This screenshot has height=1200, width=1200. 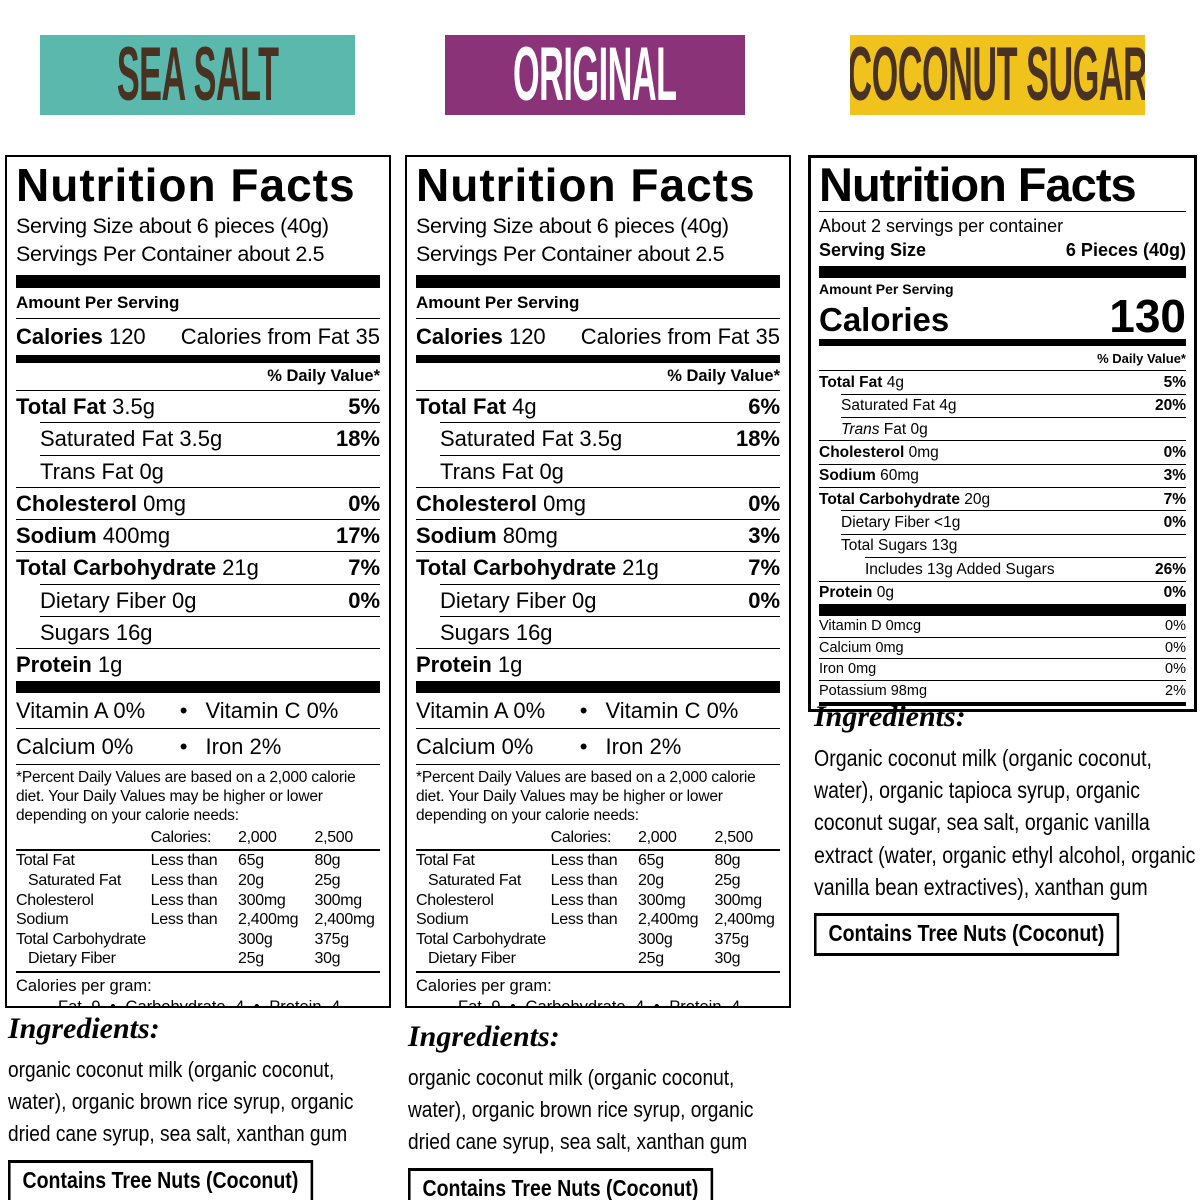 What do you see at coordinates (255, 939) in the screenshot?
I see `dv-table-cell: 300g` at bounding box center [255, 939].